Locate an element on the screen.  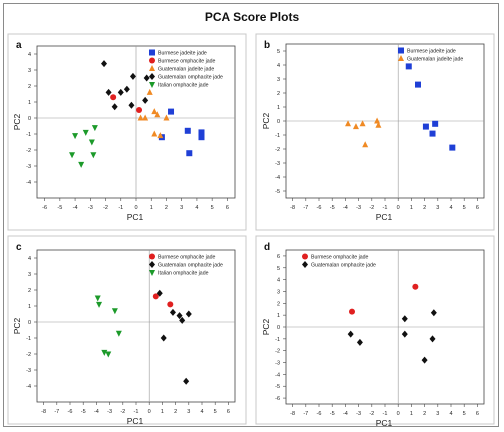
x-tick-label: -8 is located at coordinates (292, 414).